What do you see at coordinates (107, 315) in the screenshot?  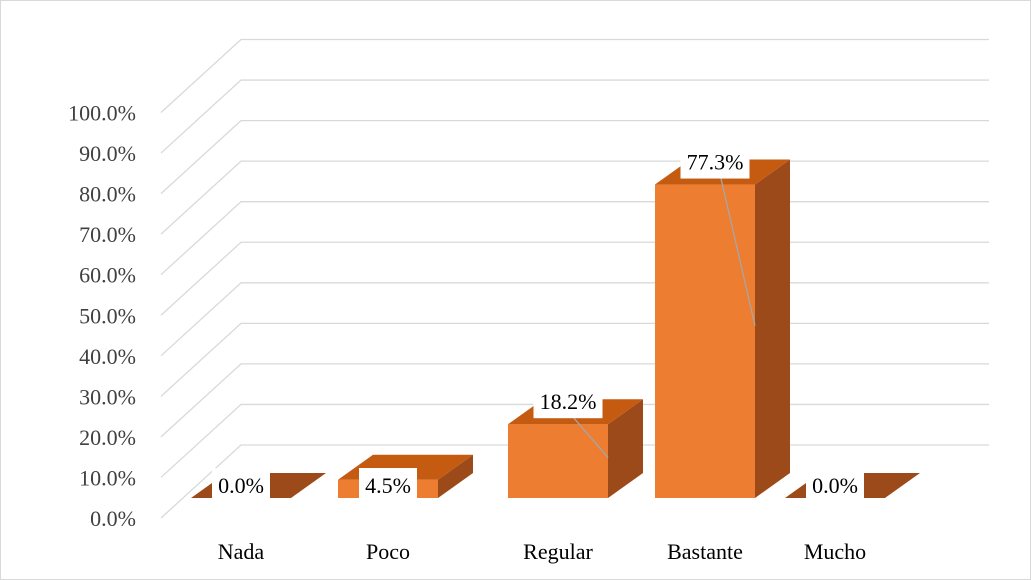 I see `y-tick-label: 50.0%` at bounding box center [107, 315].